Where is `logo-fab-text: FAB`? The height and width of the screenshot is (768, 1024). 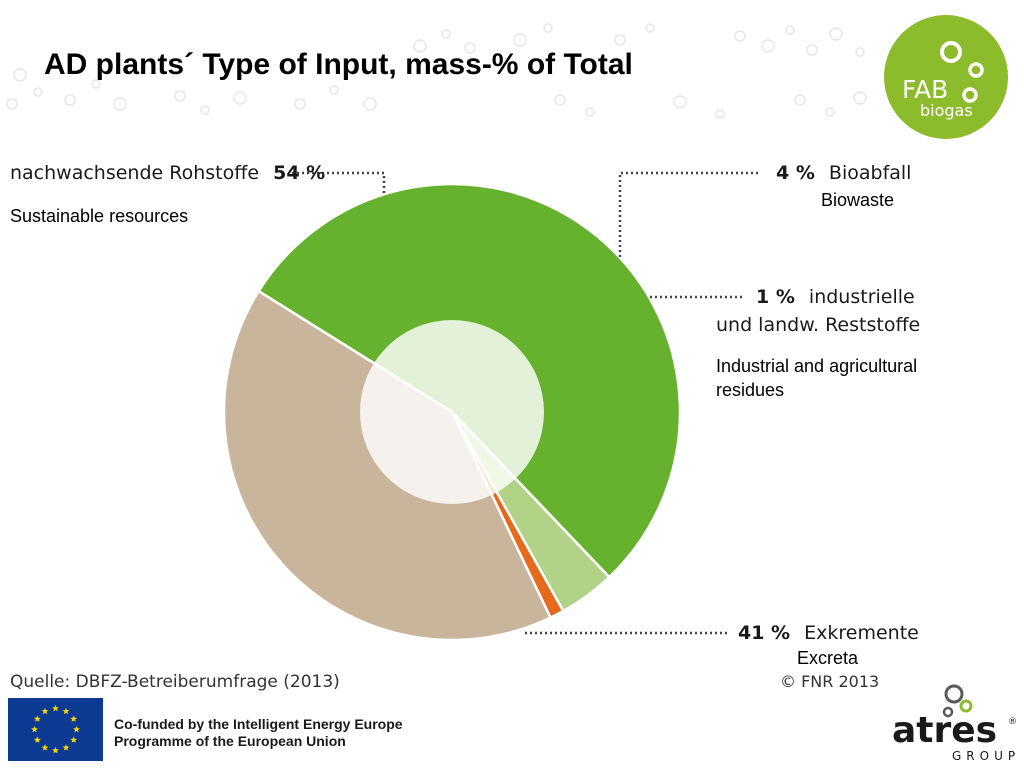 logo-fab-text: FAB is located at coordinates (925, 89).